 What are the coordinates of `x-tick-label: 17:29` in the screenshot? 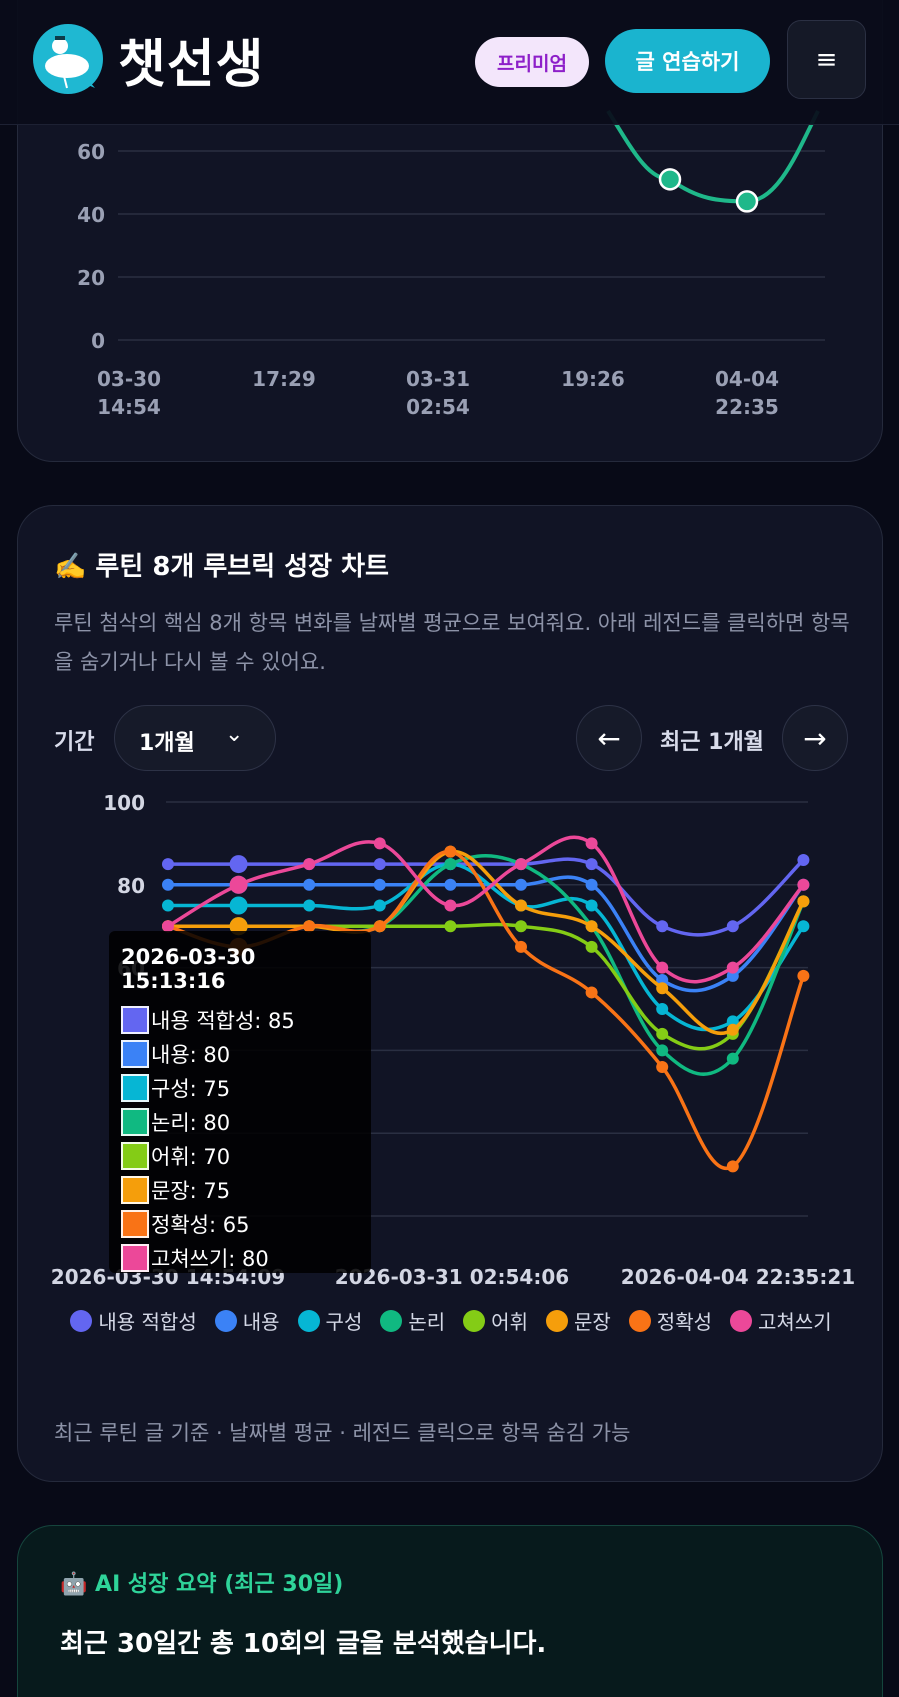 It's located at (284, 379).